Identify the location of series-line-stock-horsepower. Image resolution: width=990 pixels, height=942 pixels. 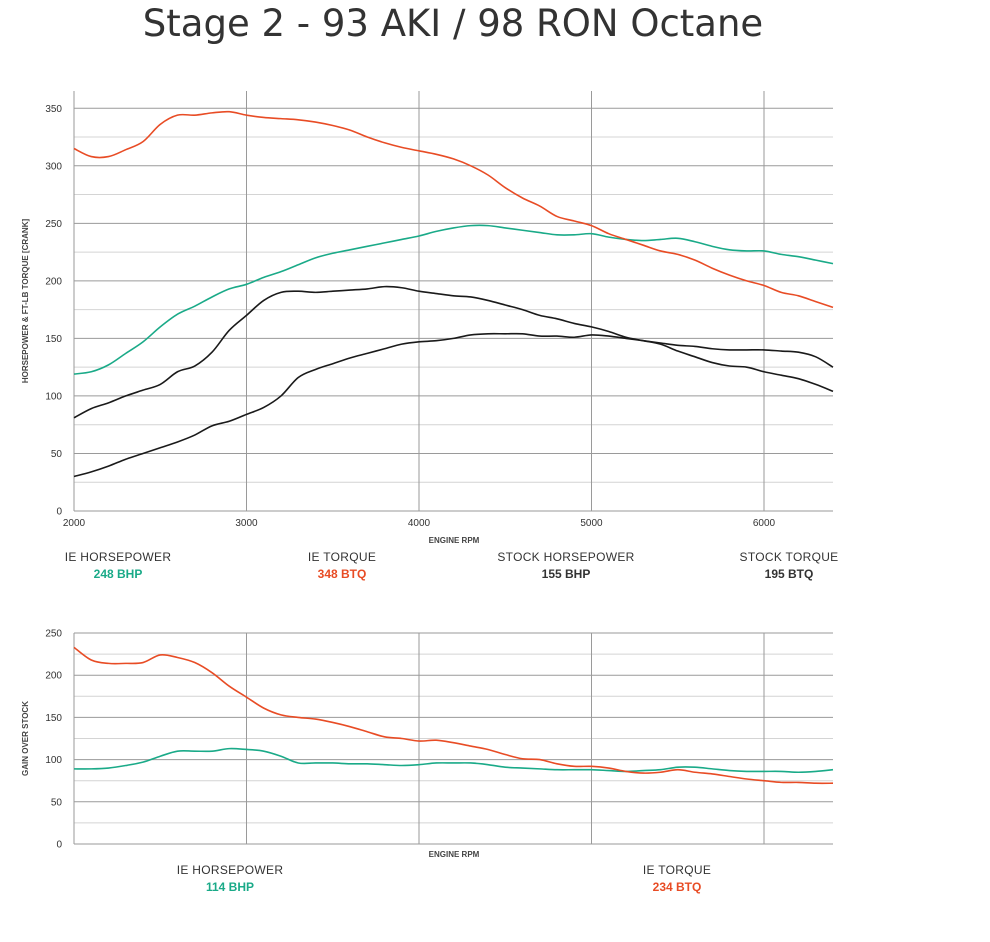
(453, 405).